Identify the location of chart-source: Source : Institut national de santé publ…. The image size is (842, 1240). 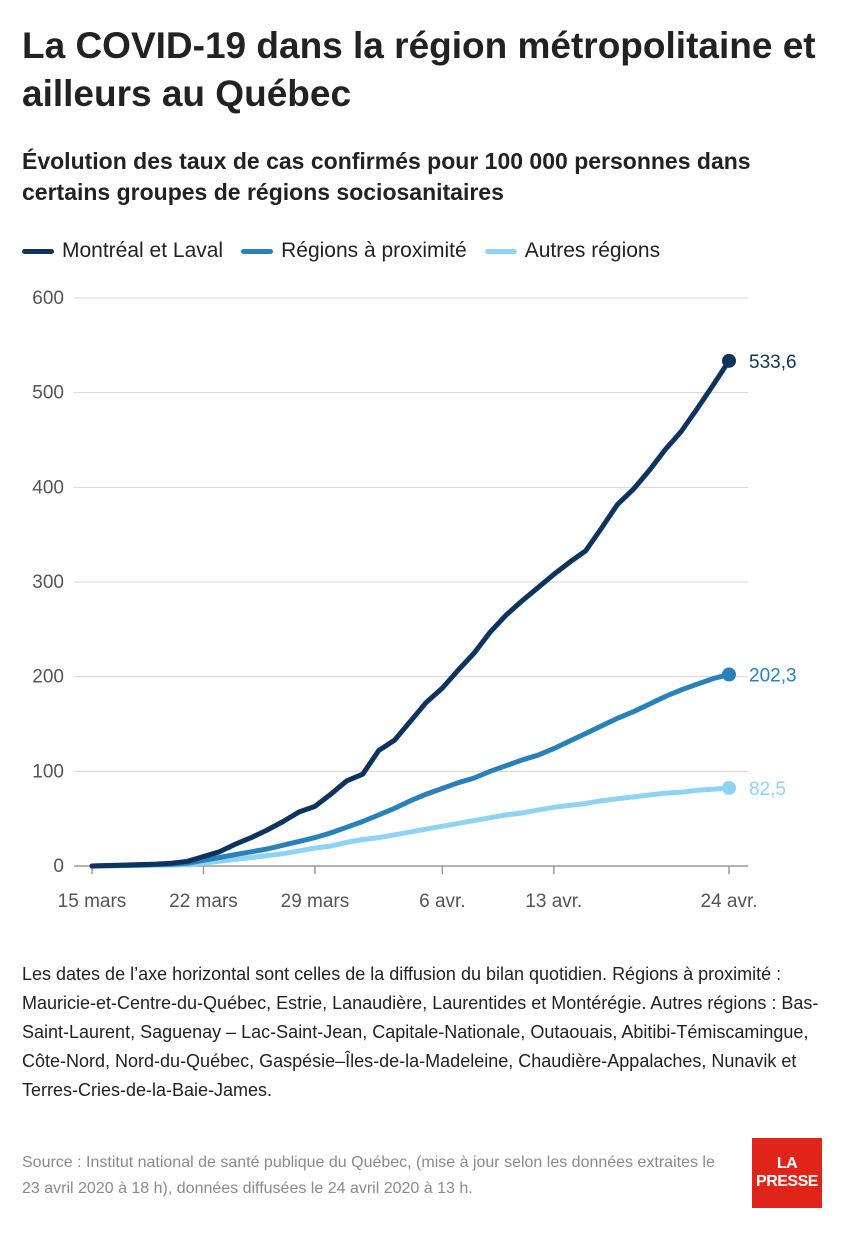
(368, 1175).